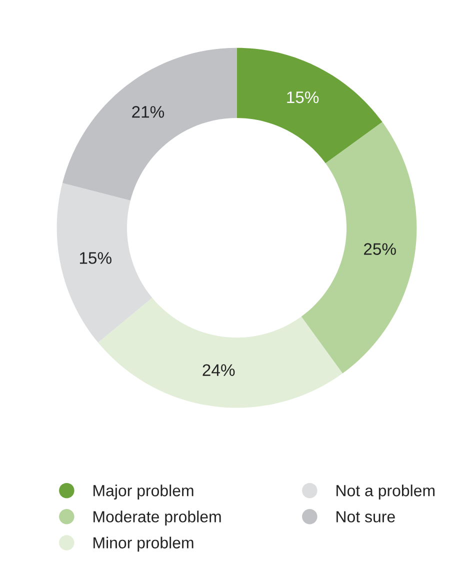 The image size is (454, 566). Describe the element at coordinates (218, 370) in the screenshot. I see `data-label: 24%` at that location.